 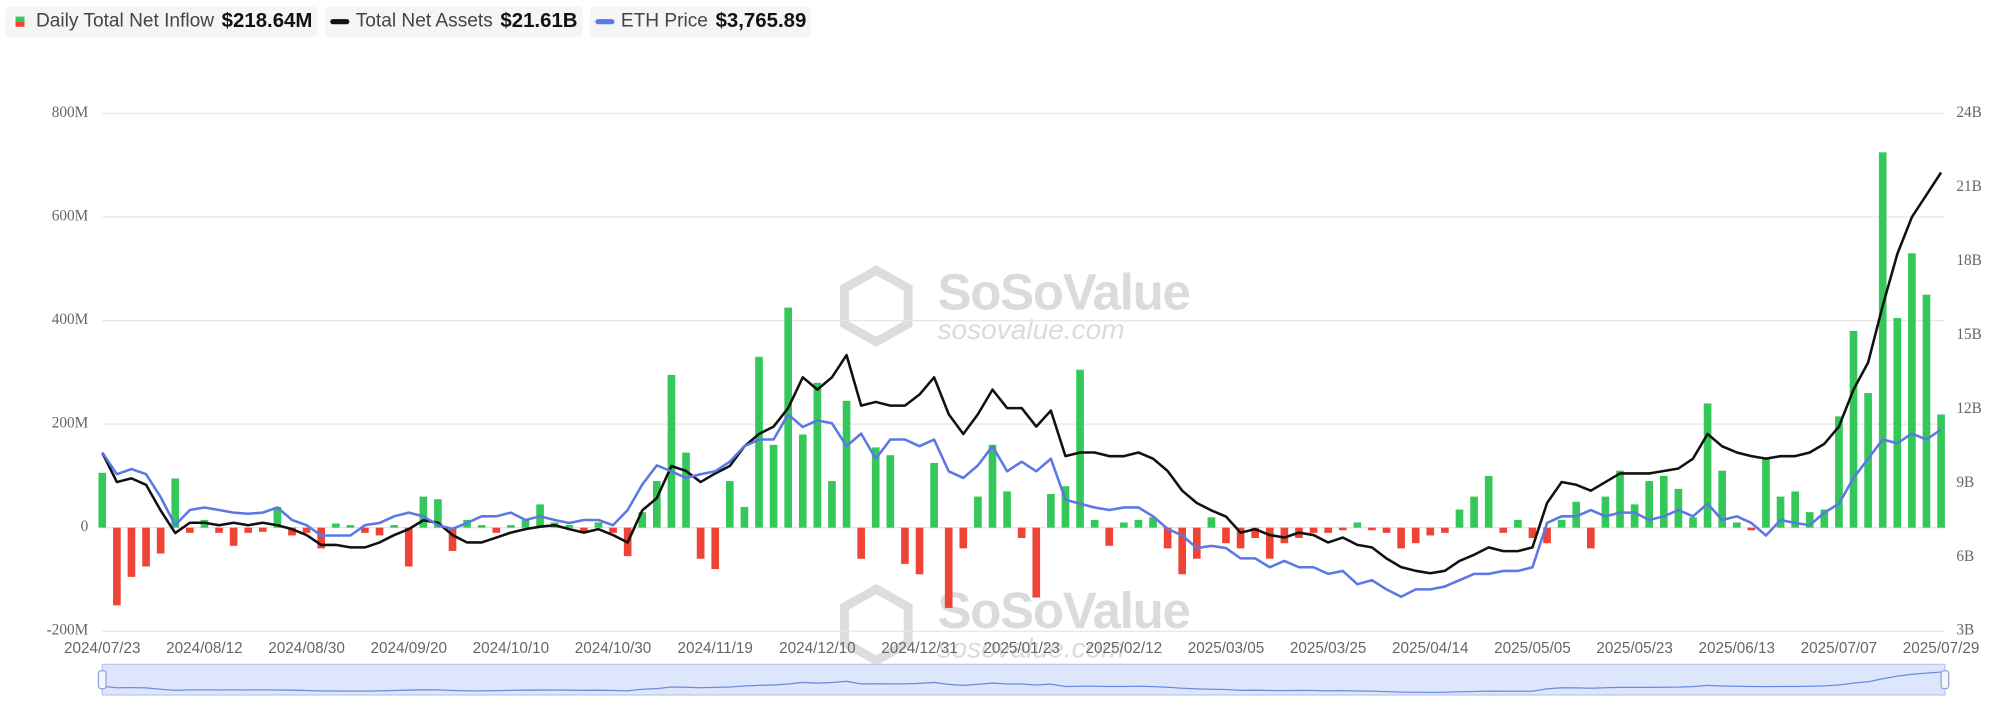 What do you see at coordinates (511, 648) in the screenshot?
I see `x-tick-label: 2024/10/10` at bounding box center [511, 648].